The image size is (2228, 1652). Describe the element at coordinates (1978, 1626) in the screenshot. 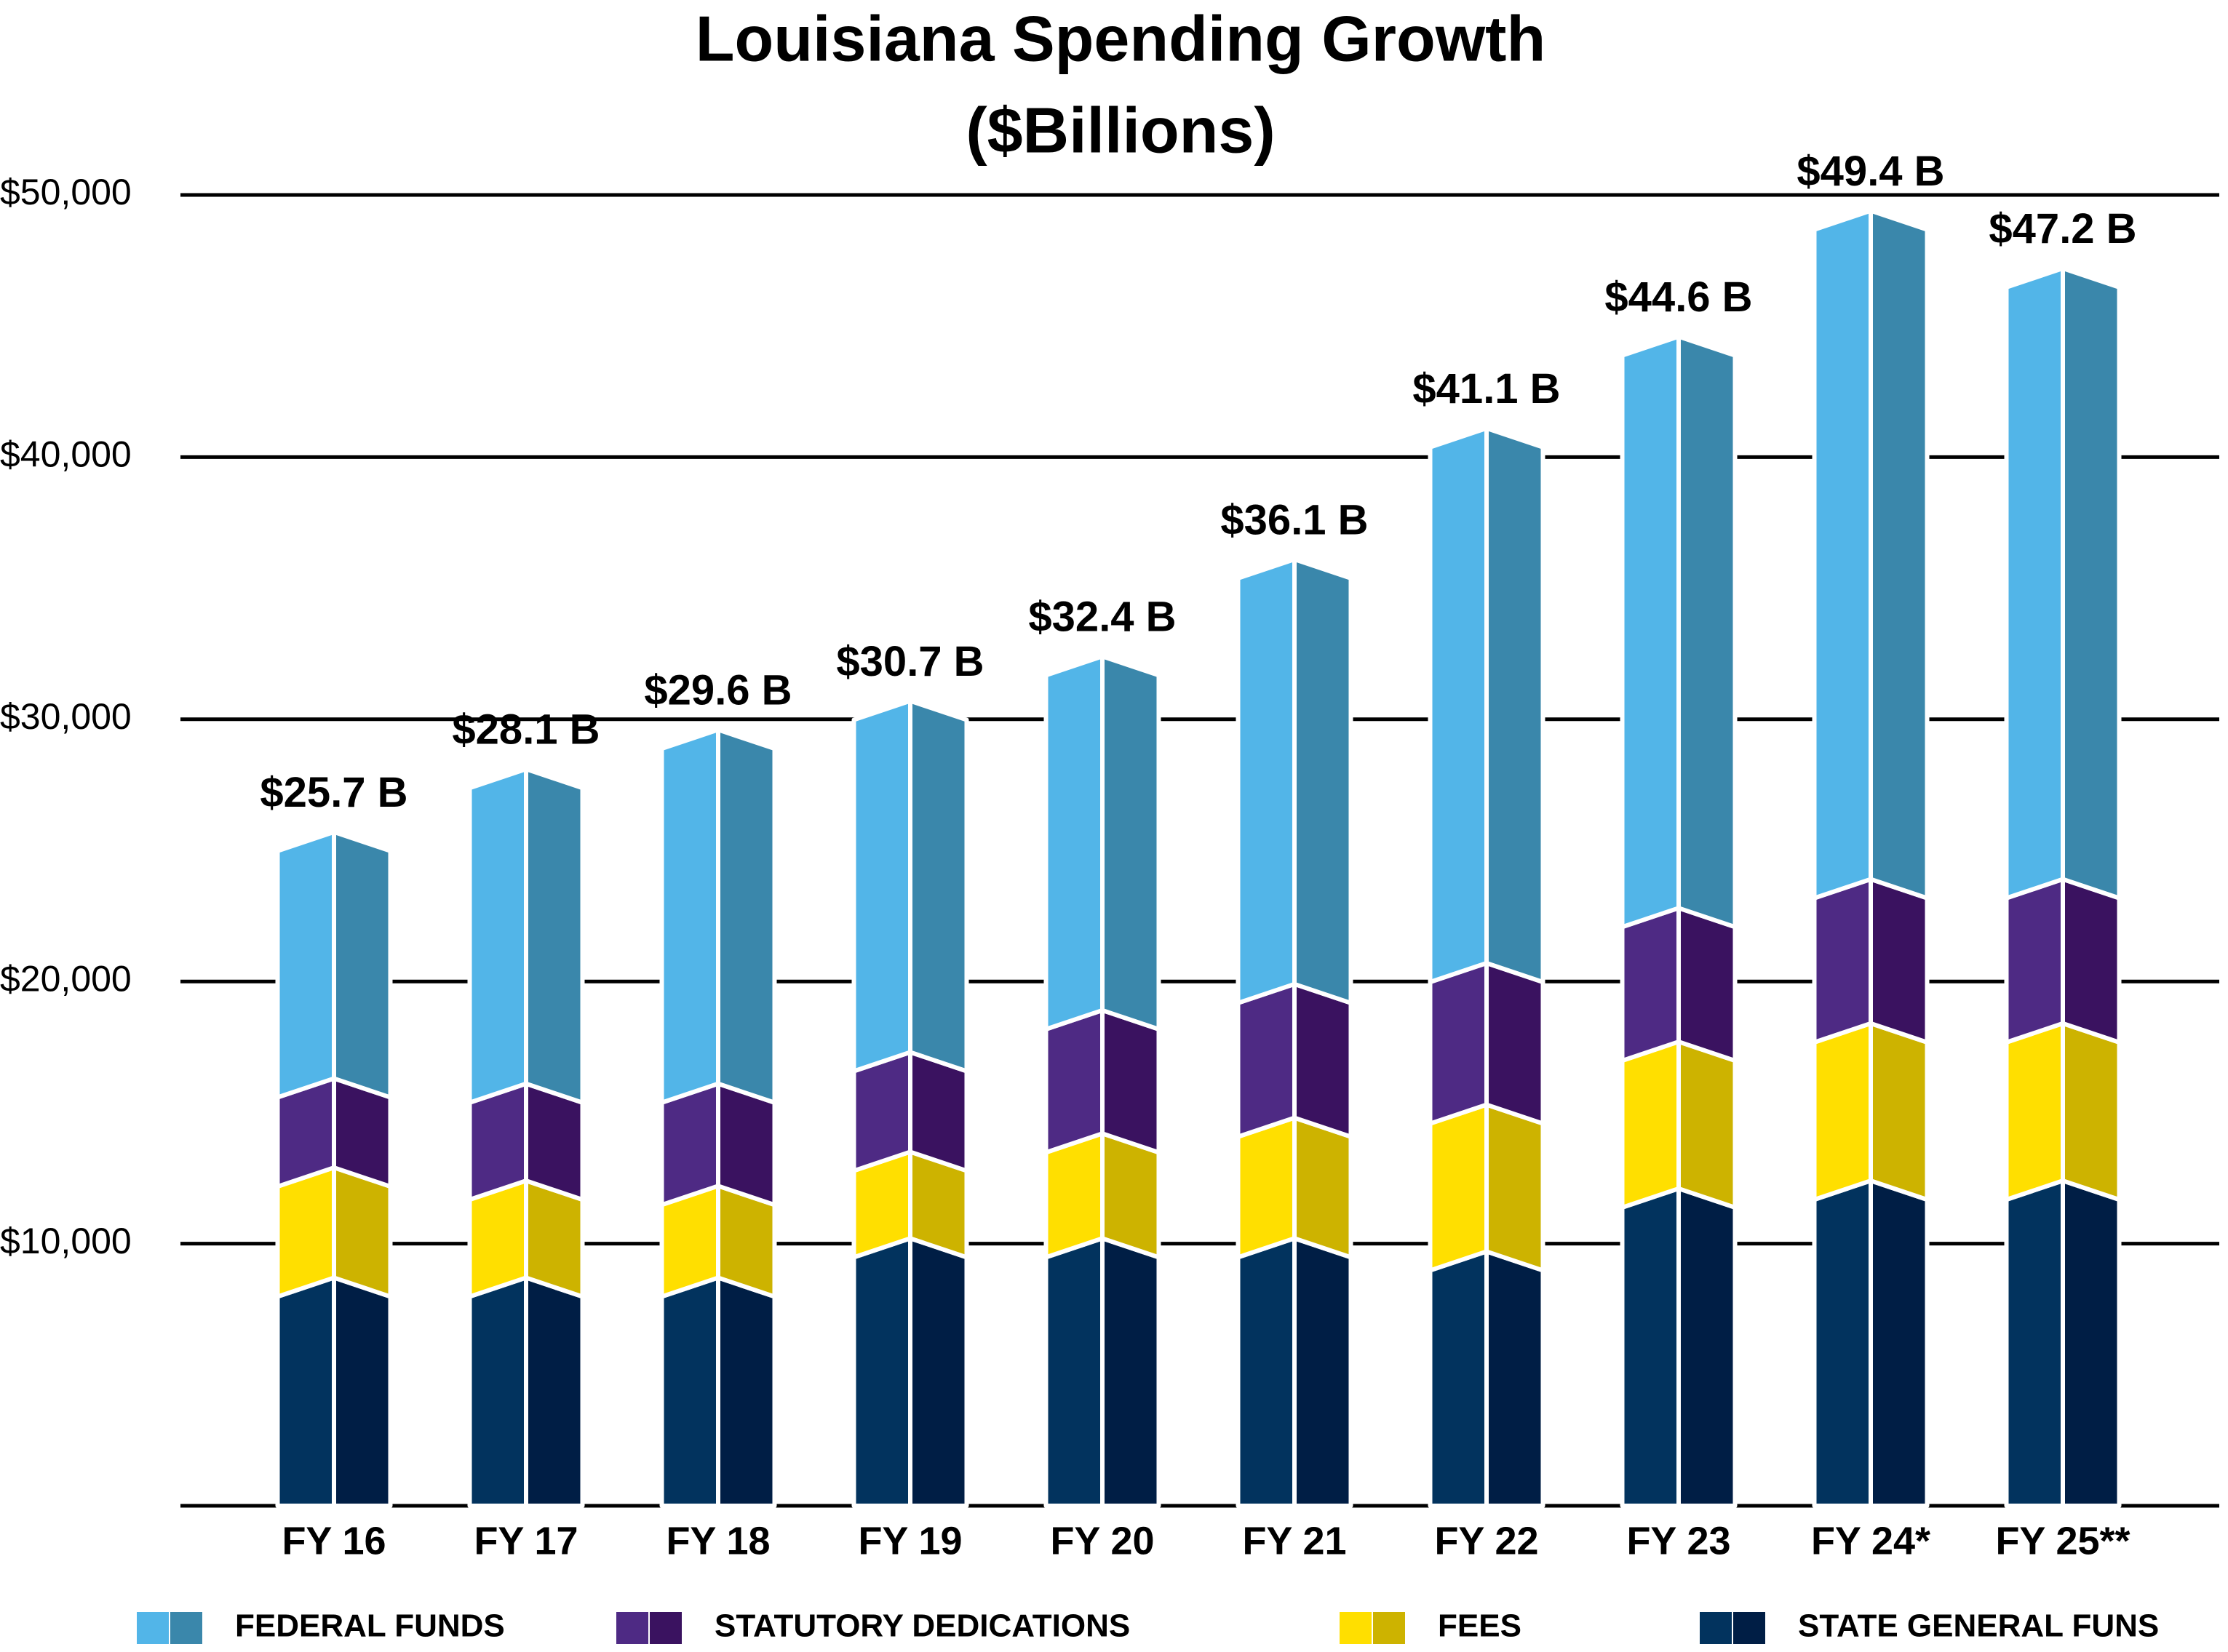

I see `legend-label: STATE GENERAL FUNS` at that location.